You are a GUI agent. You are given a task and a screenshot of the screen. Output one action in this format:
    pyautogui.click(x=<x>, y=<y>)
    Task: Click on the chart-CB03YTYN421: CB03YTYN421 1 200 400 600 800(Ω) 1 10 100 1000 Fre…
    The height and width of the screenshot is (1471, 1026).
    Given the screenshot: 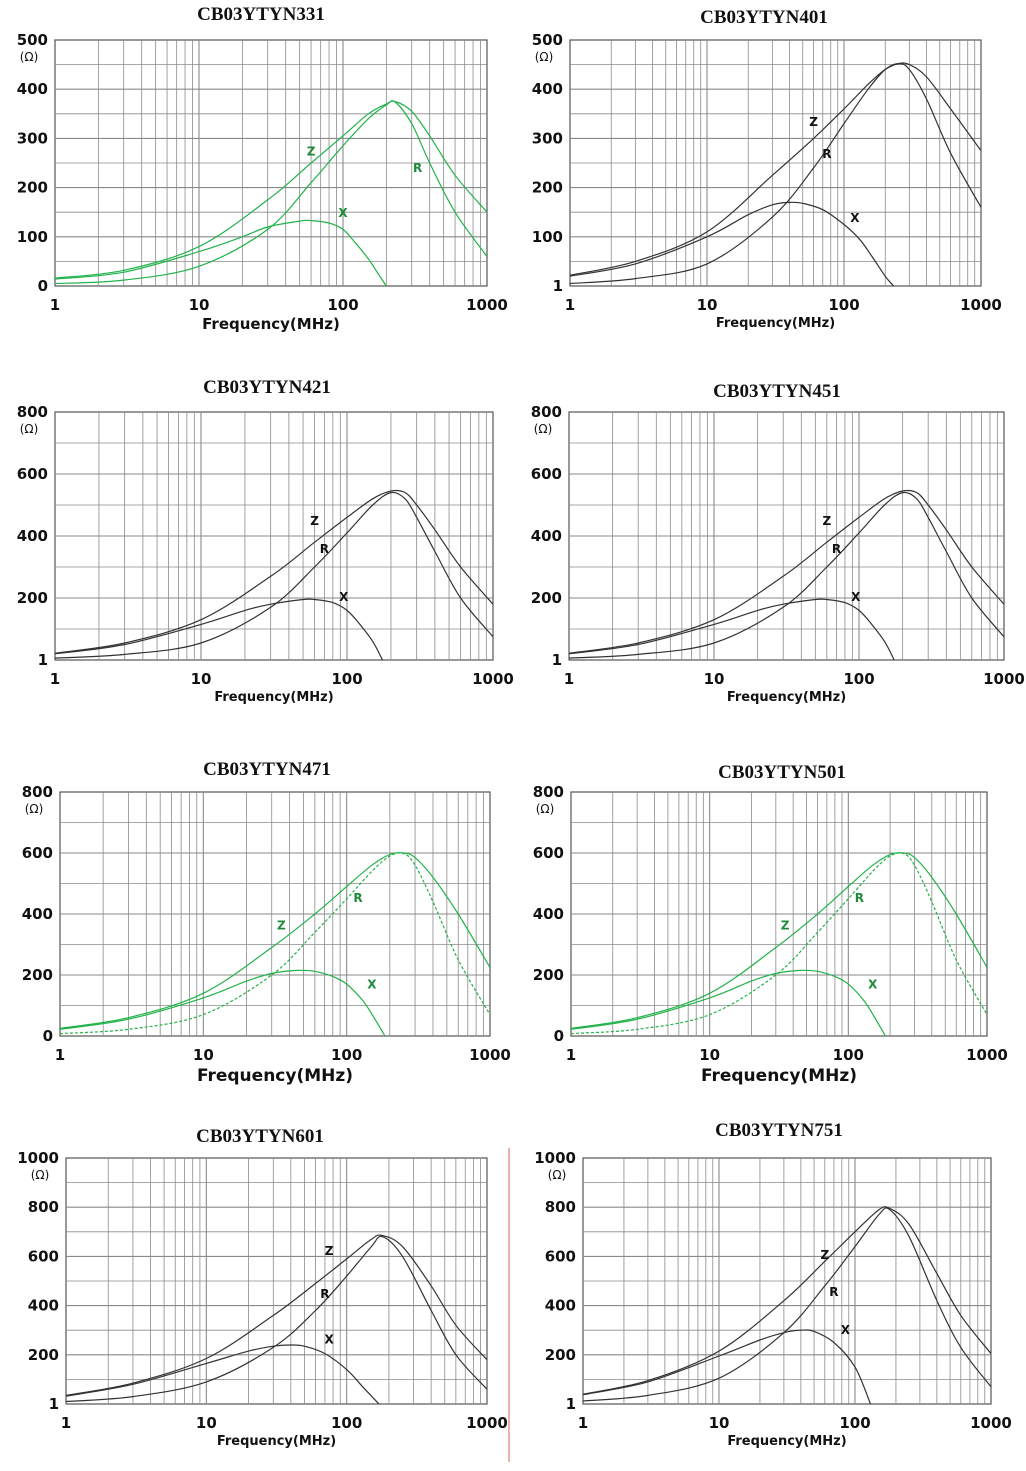 What is the action you would take?
    pyautogui.click(x=265, y=541)
    